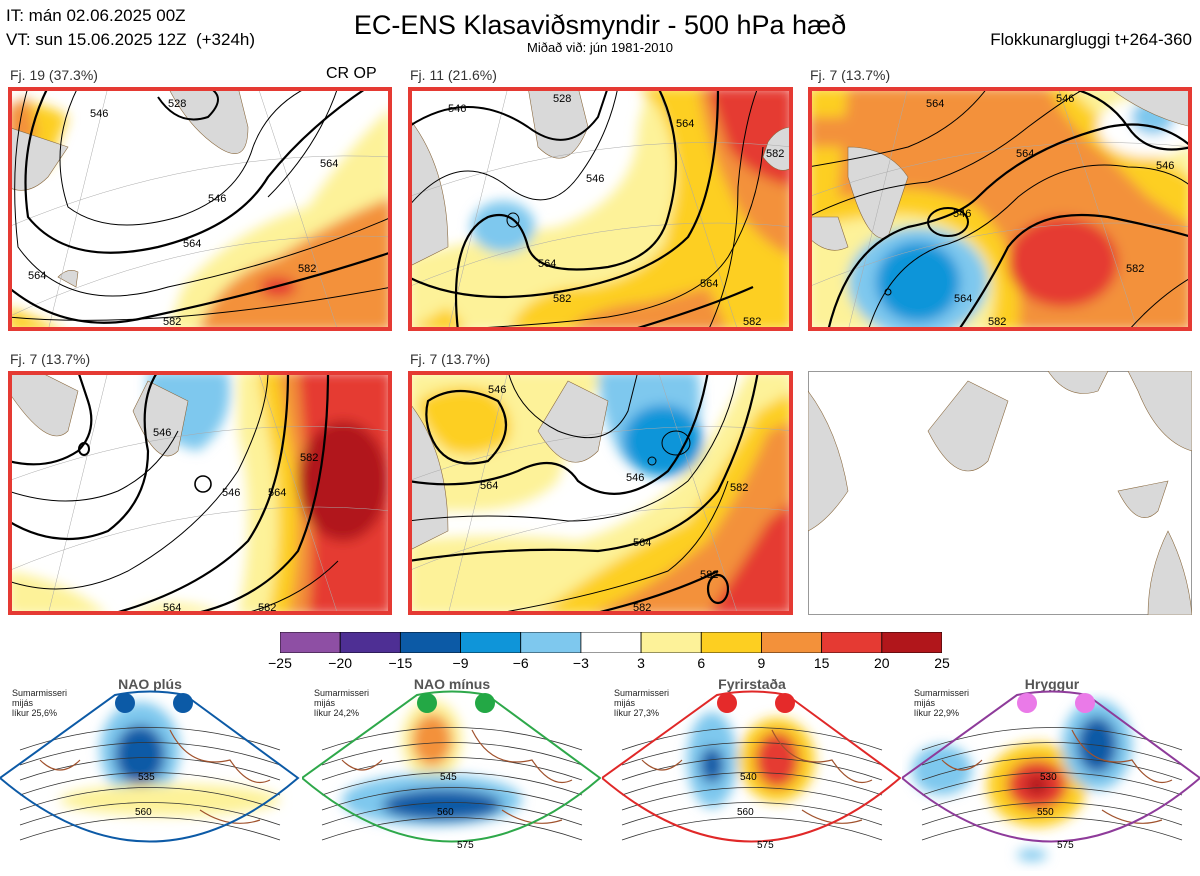 The width and height of the screenshot is (1200, 876). I want to click on colorbar-tick-label: 6, so click(701, 663).